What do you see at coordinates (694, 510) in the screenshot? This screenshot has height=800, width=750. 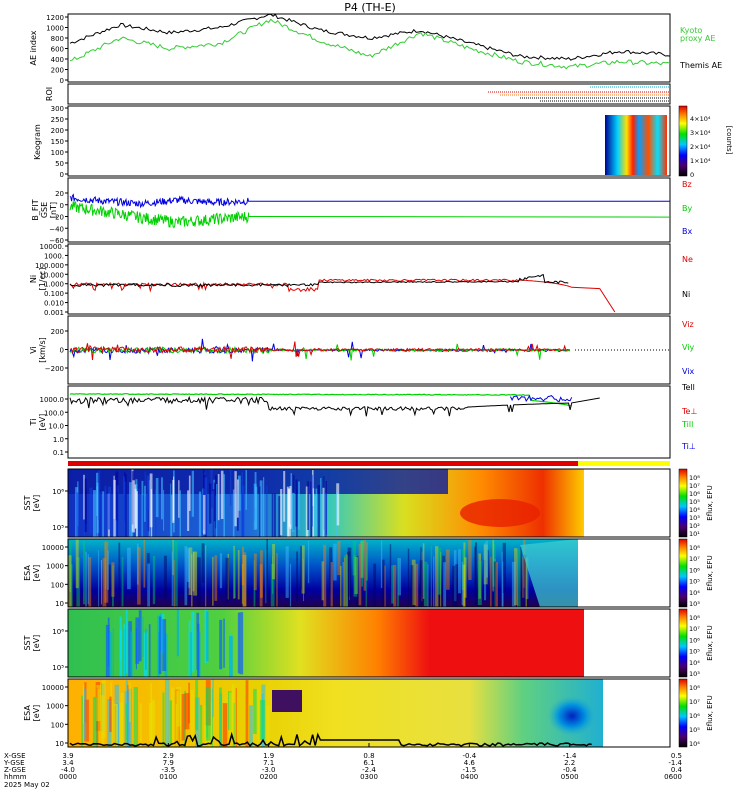 I see `spectrogram-colorbar-tick-label: 10⁴` at bounding box center [694, 510].